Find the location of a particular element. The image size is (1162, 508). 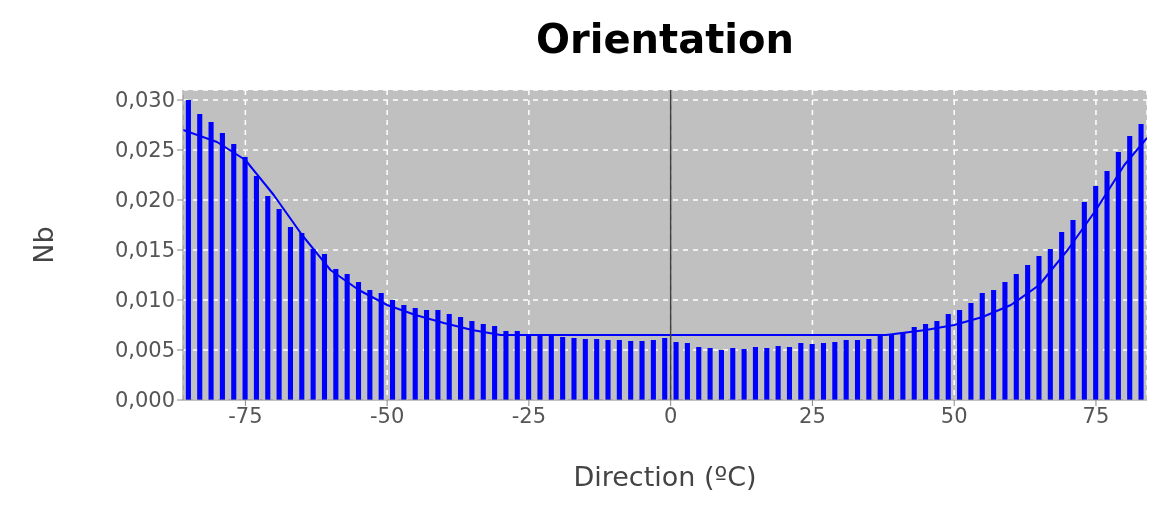

x-tick-label: -25 is located at coordinates (529, 415).